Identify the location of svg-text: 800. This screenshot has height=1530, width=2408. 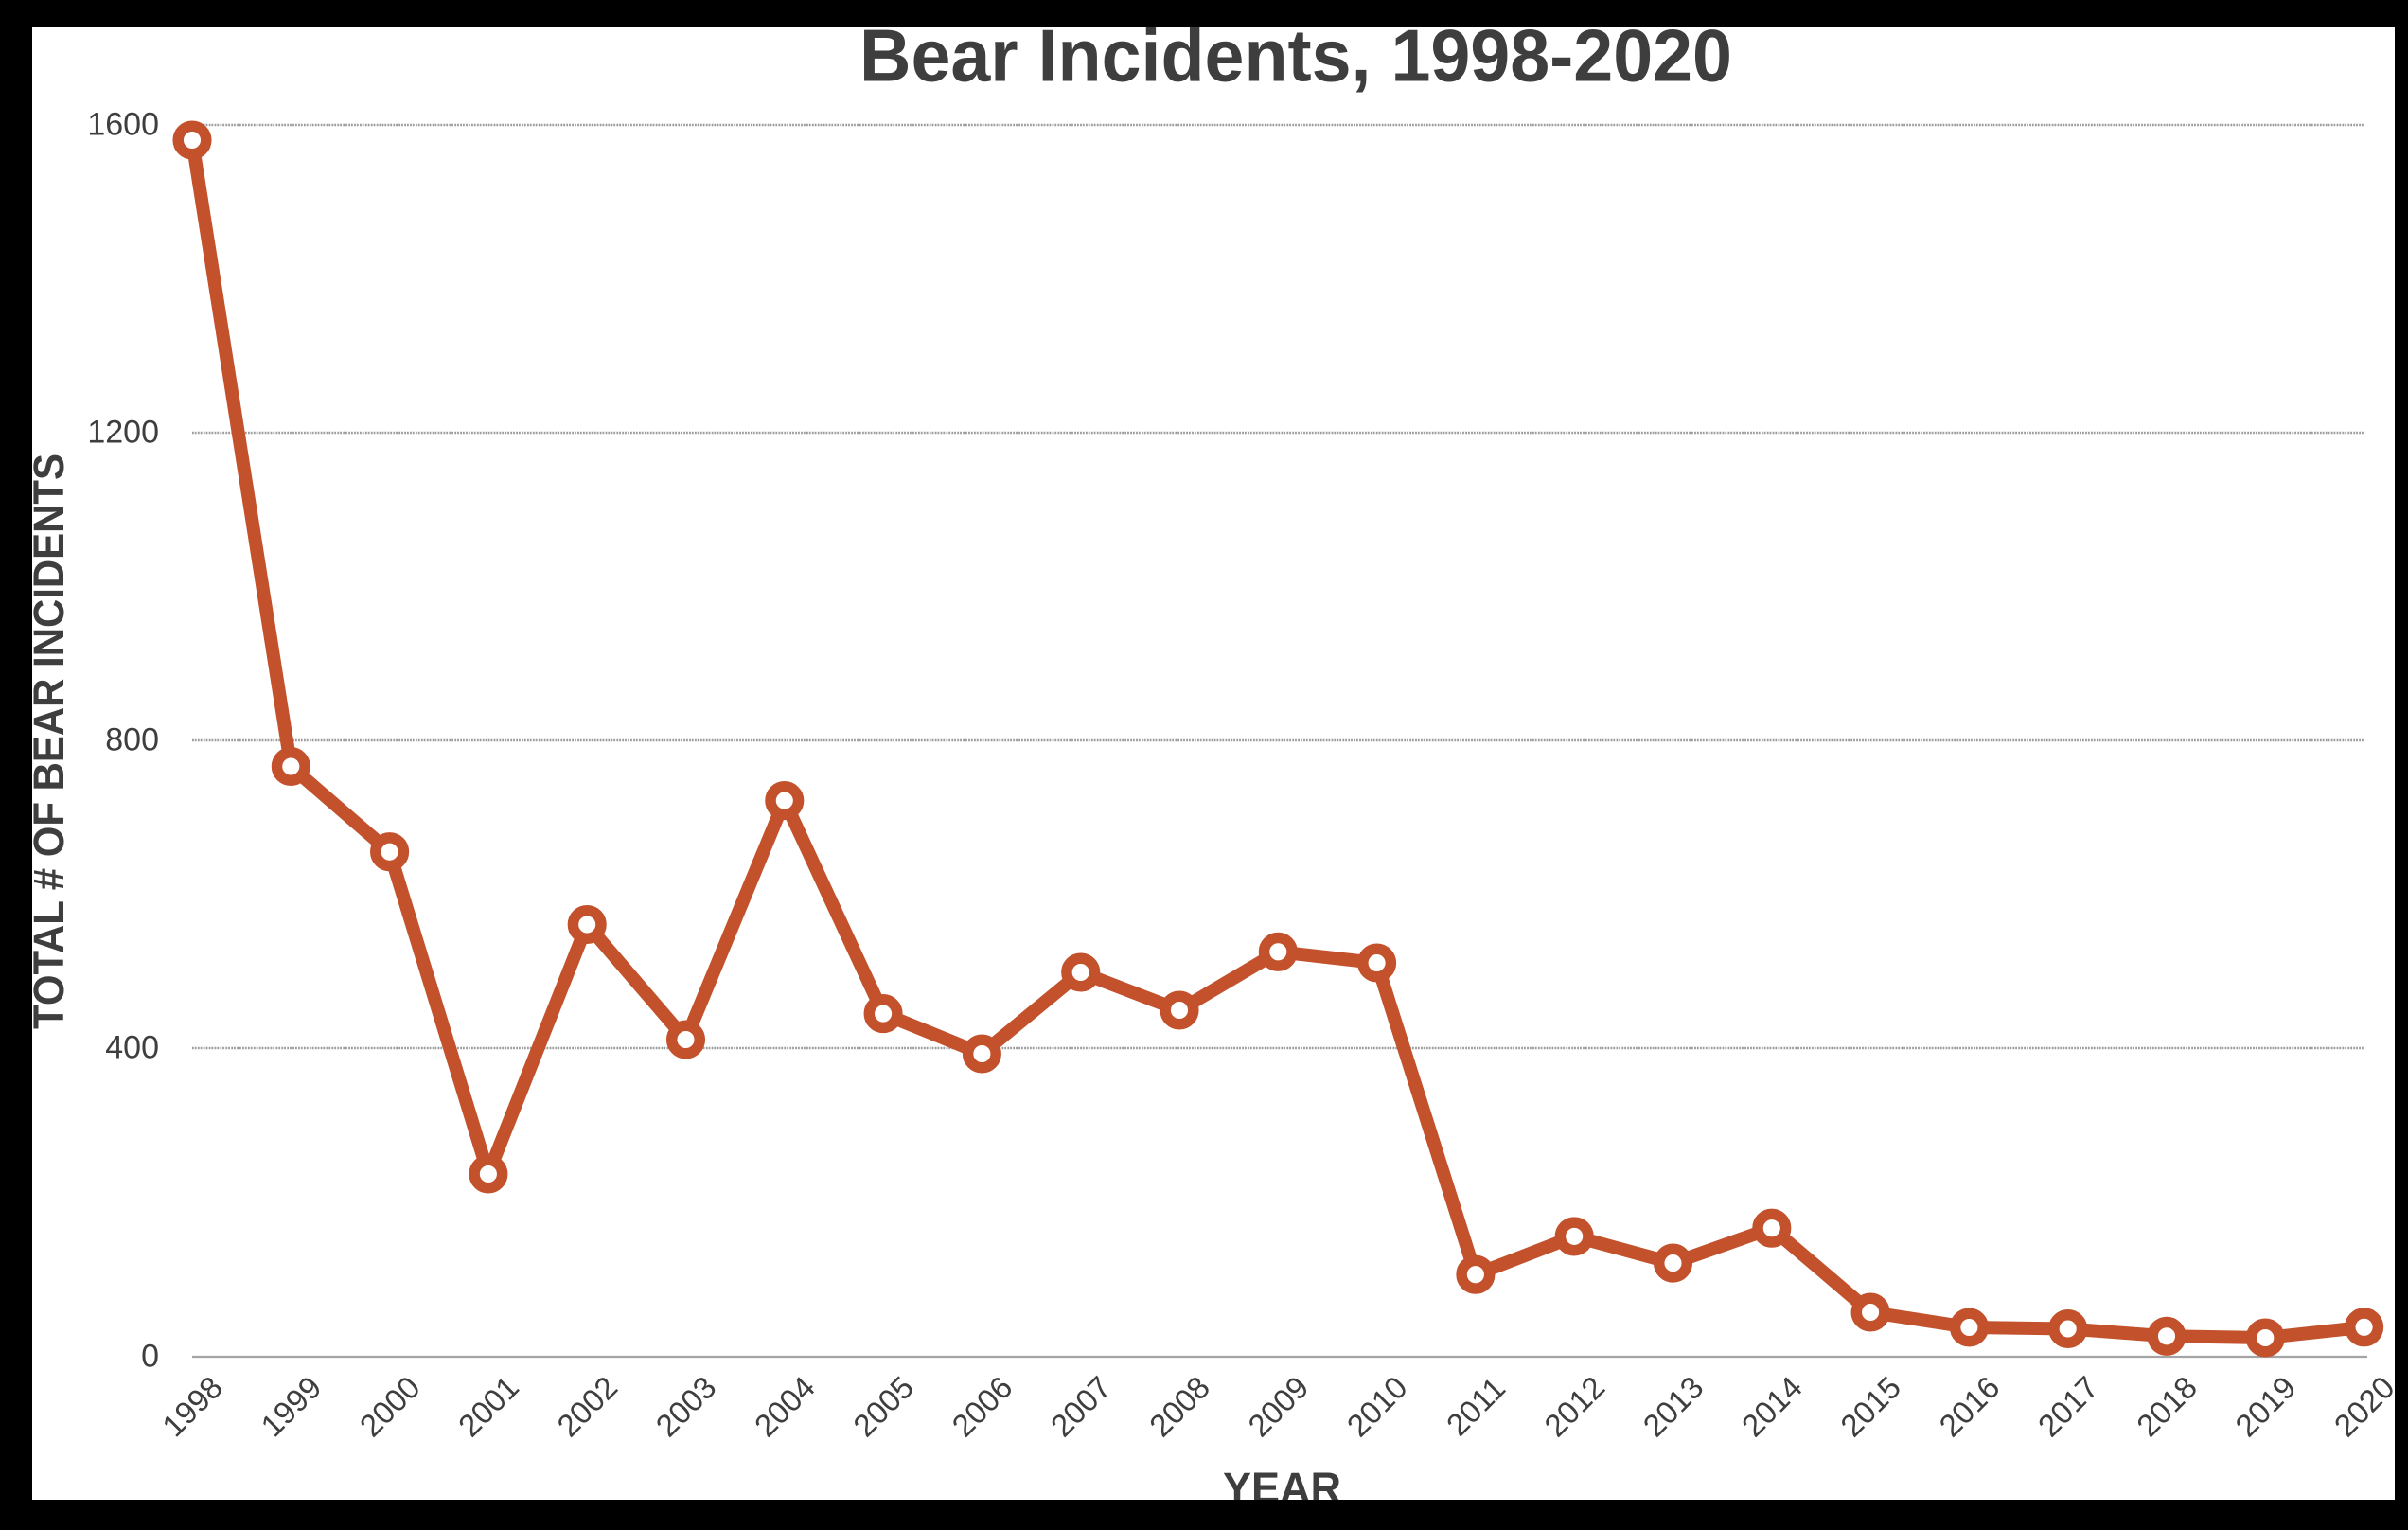
(132, 740).